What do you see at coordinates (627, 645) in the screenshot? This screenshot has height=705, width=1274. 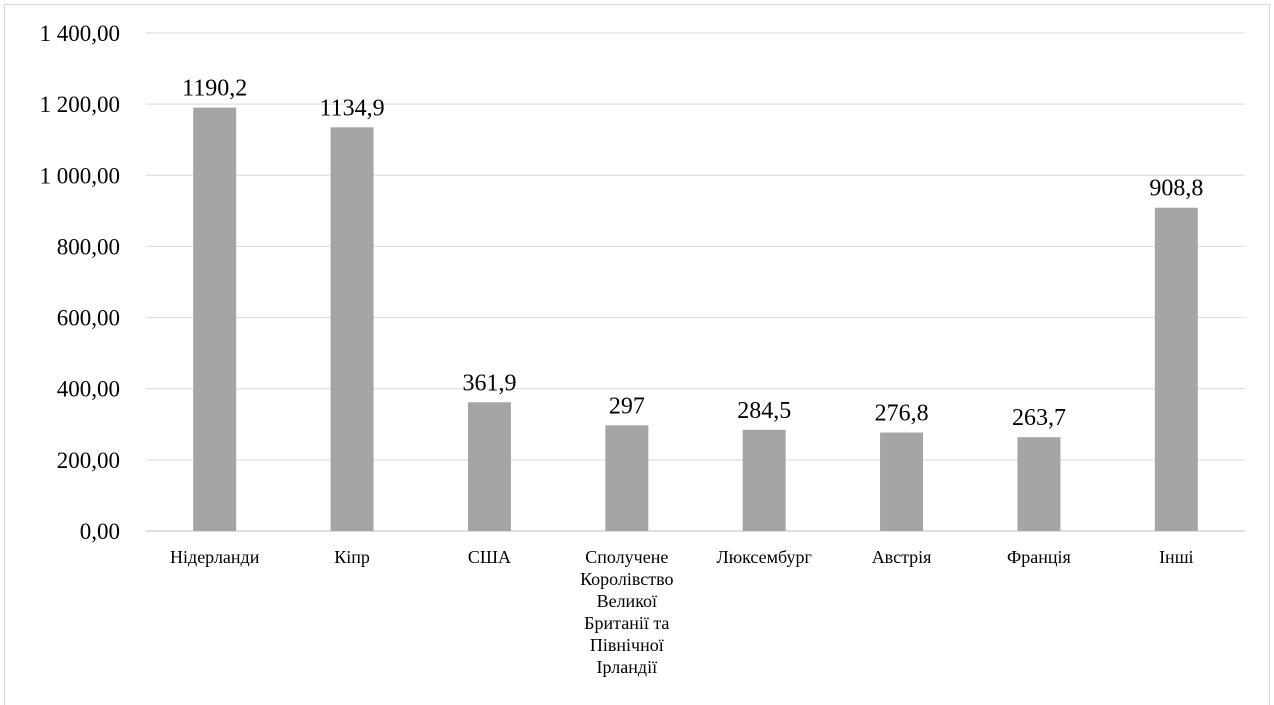 I see `category-label-line: Північної` at bounding box center [627, 645].